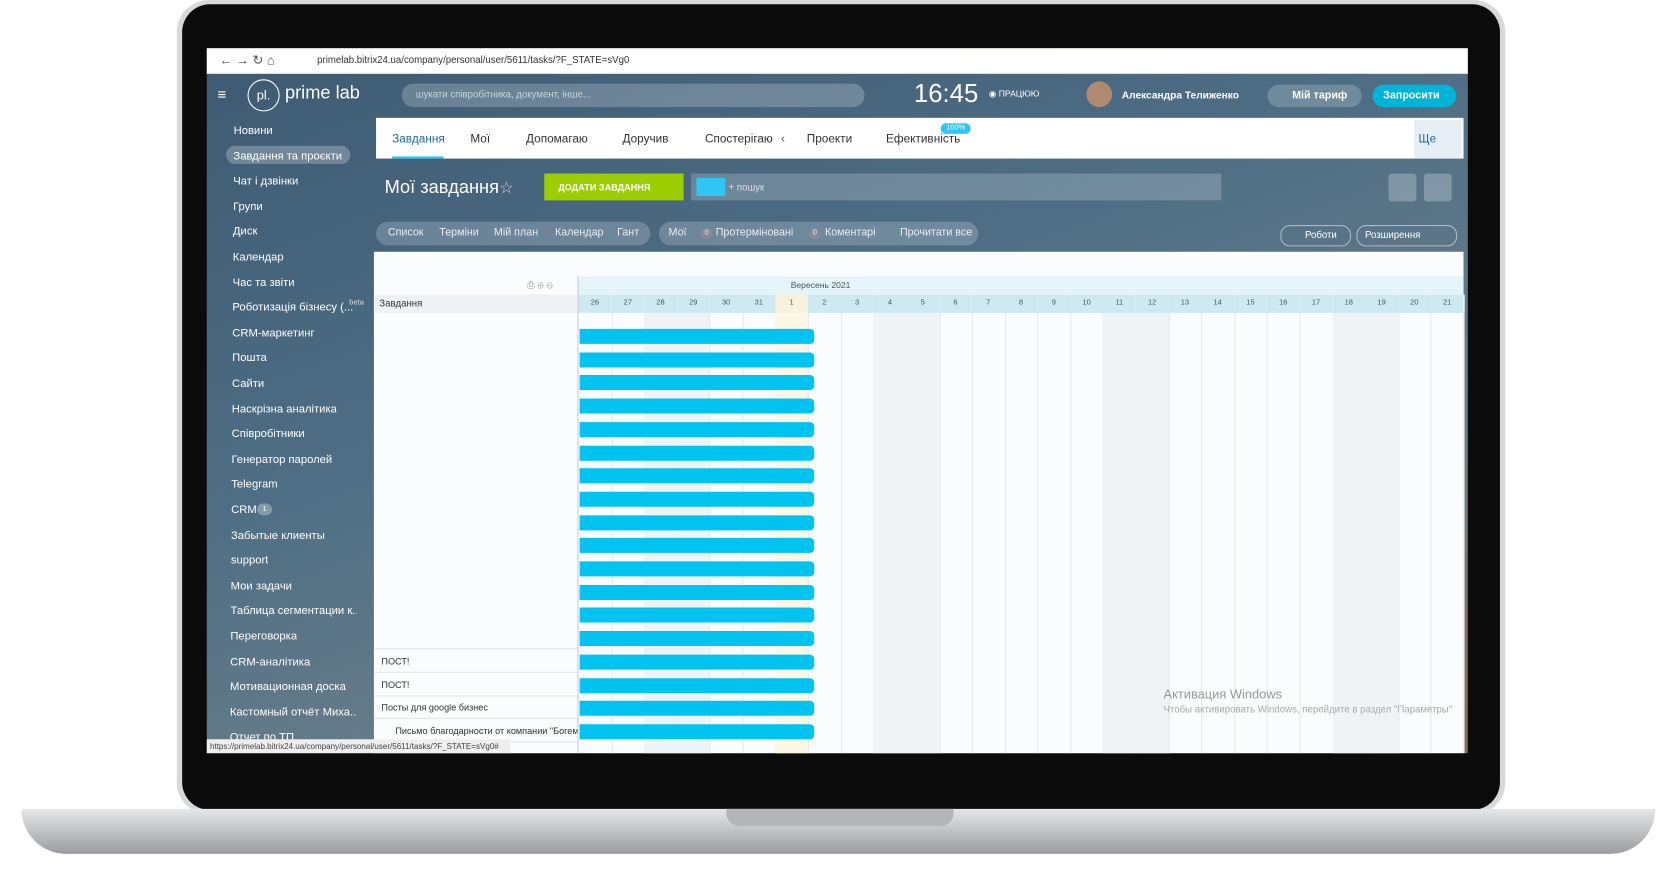 The image size is (1680, 882). I want to click on mine: Мої, so click(677, 233).